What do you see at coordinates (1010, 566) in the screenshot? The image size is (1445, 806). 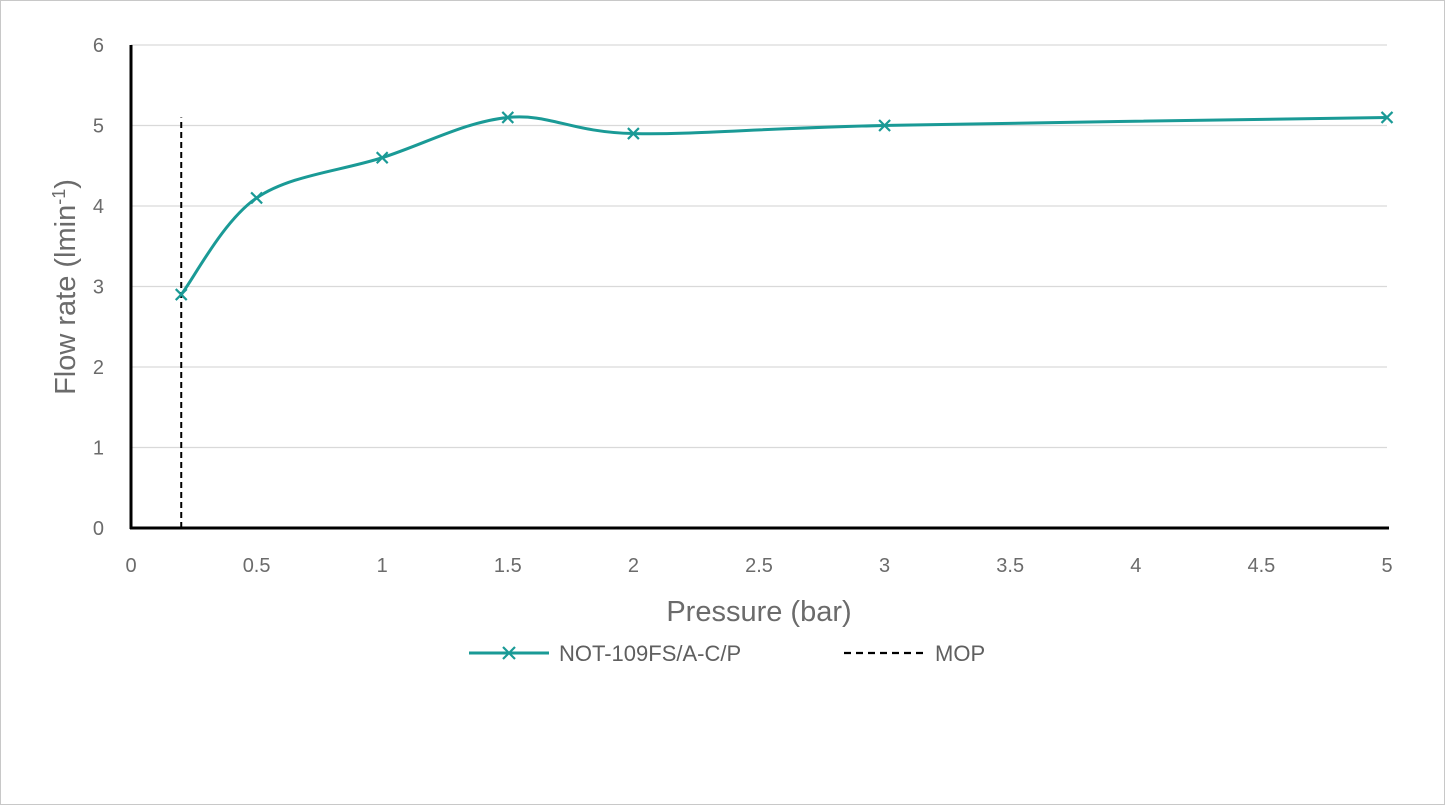 I see `x-tick-label: 3.5` at bounding box center [1010, 566].